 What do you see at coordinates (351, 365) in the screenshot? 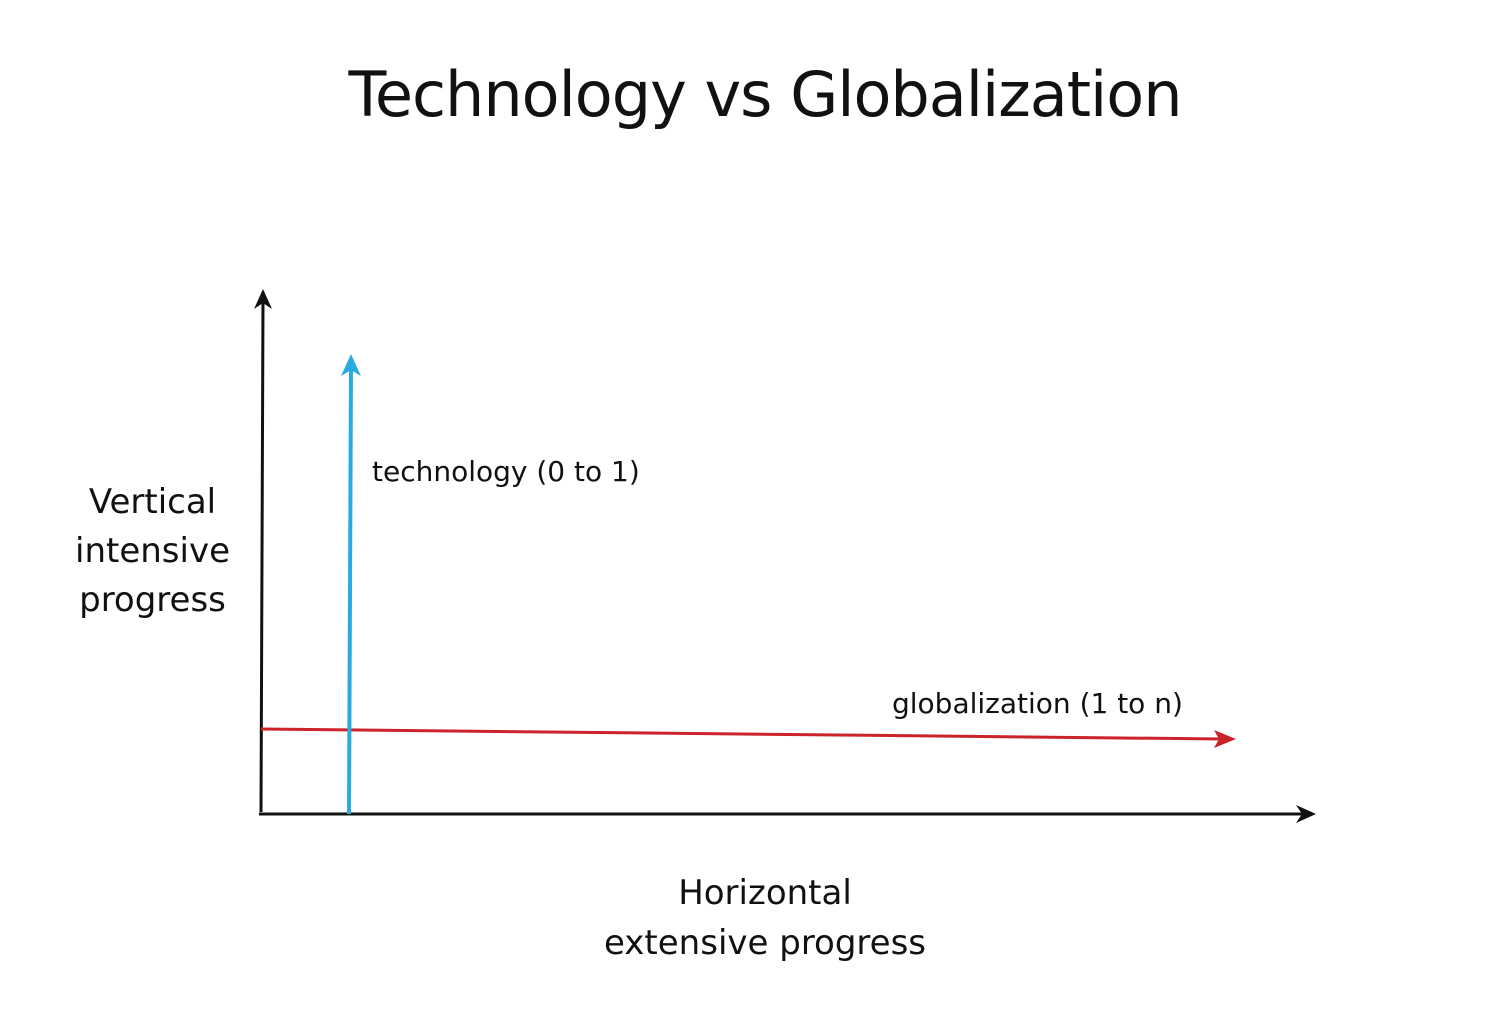
I see `technology-arrowhead` at bounding box center [351, 365].